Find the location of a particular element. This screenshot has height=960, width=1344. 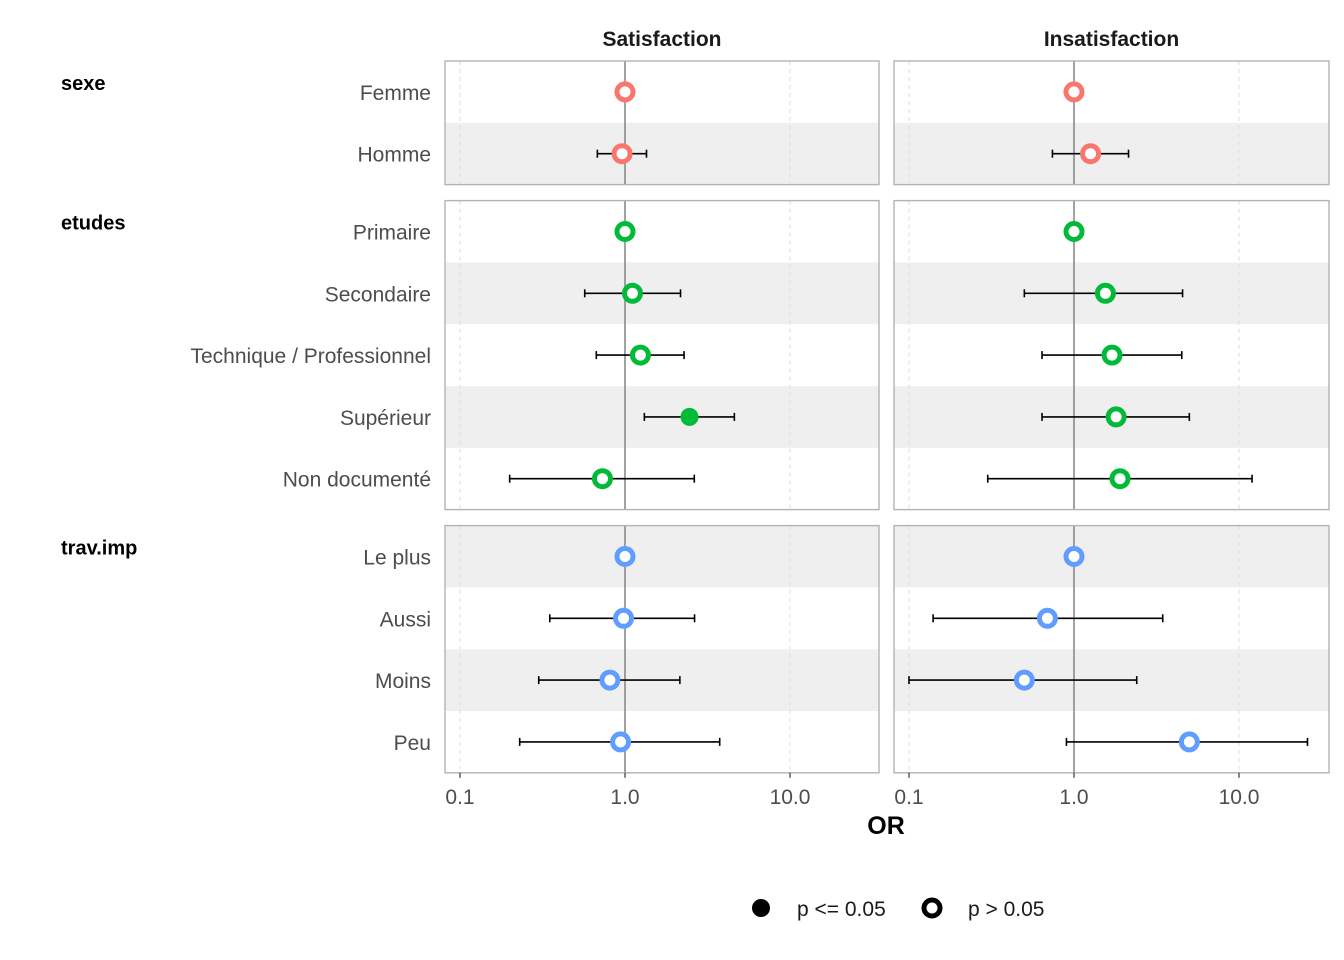

level-label: Supérieur is located at coordinates (385, 418).